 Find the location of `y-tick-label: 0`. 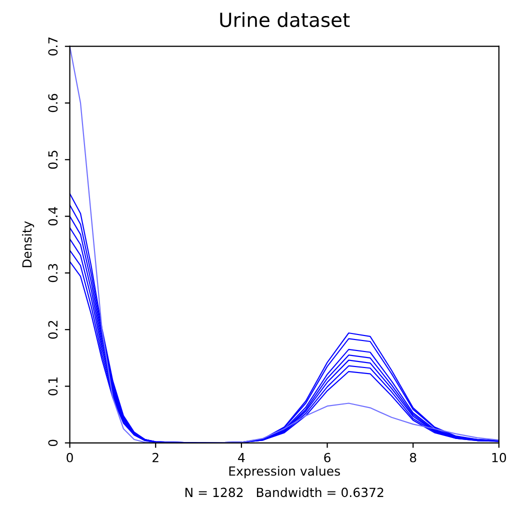

y-tick-label: 0 is located at coordinates (53, 443).